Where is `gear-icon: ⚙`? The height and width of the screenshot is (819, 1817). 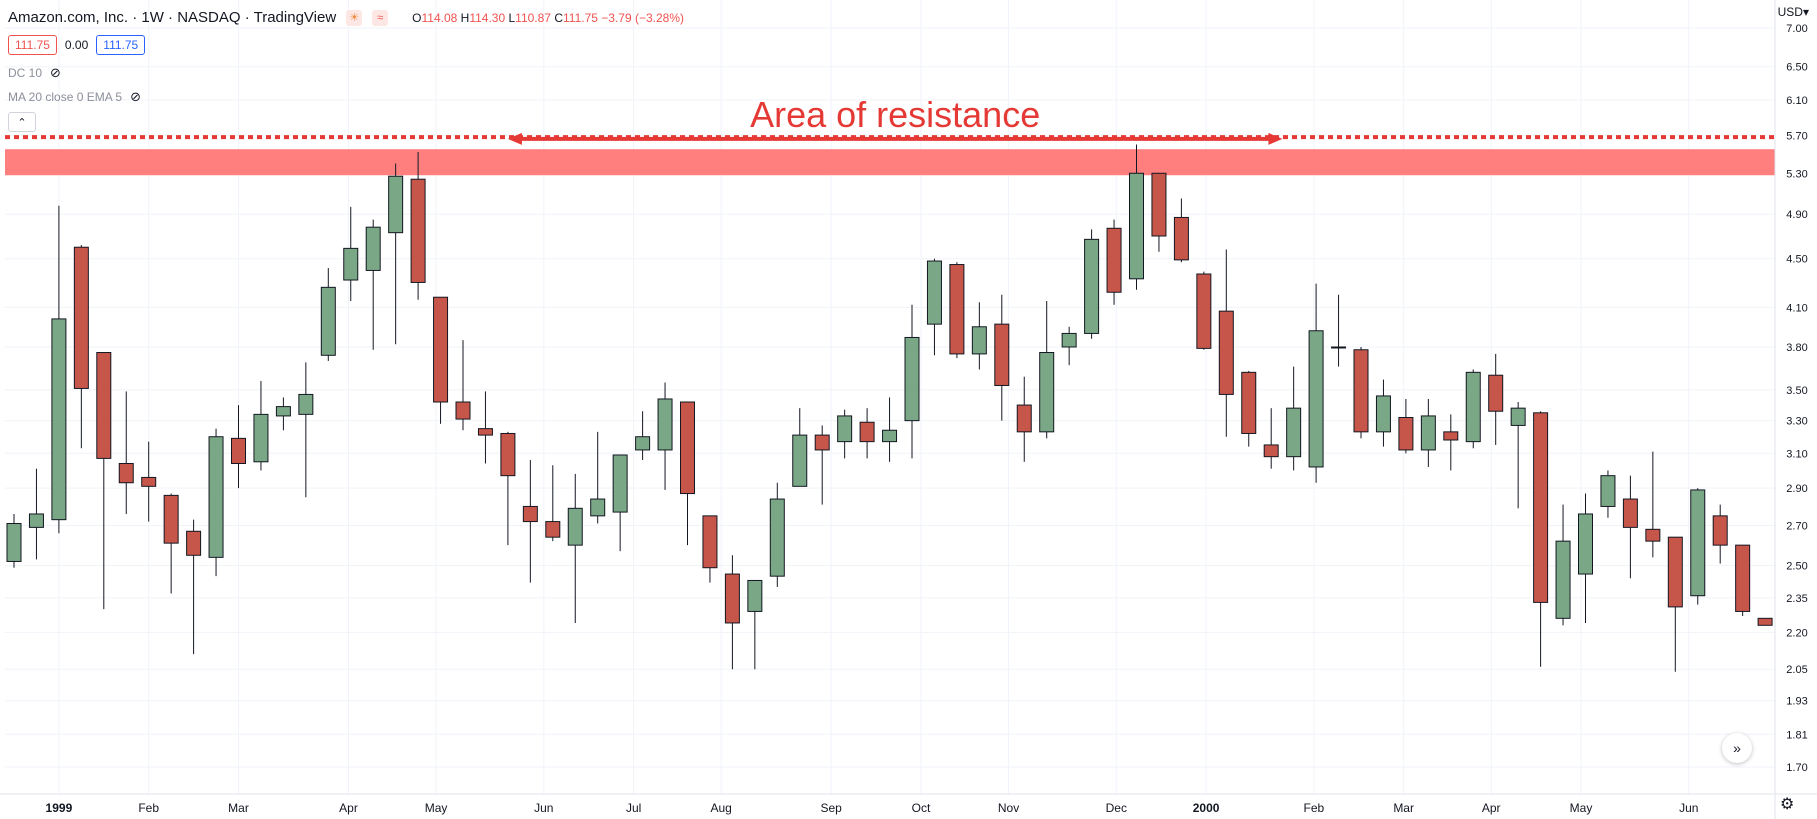 gear-icon: ⚙ is located at coordinates (1787, 804).